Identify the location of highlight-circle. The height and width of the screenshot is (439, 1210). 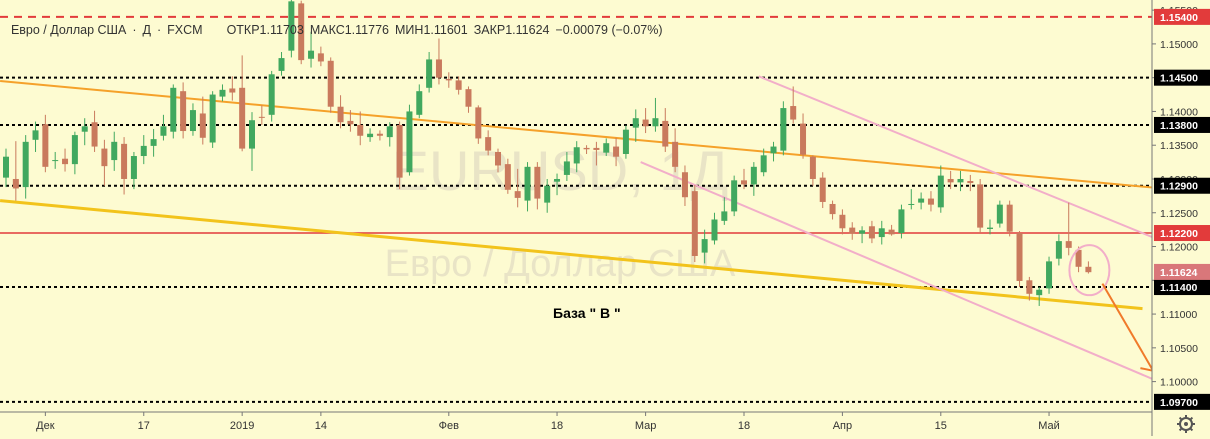
(1089, 270).